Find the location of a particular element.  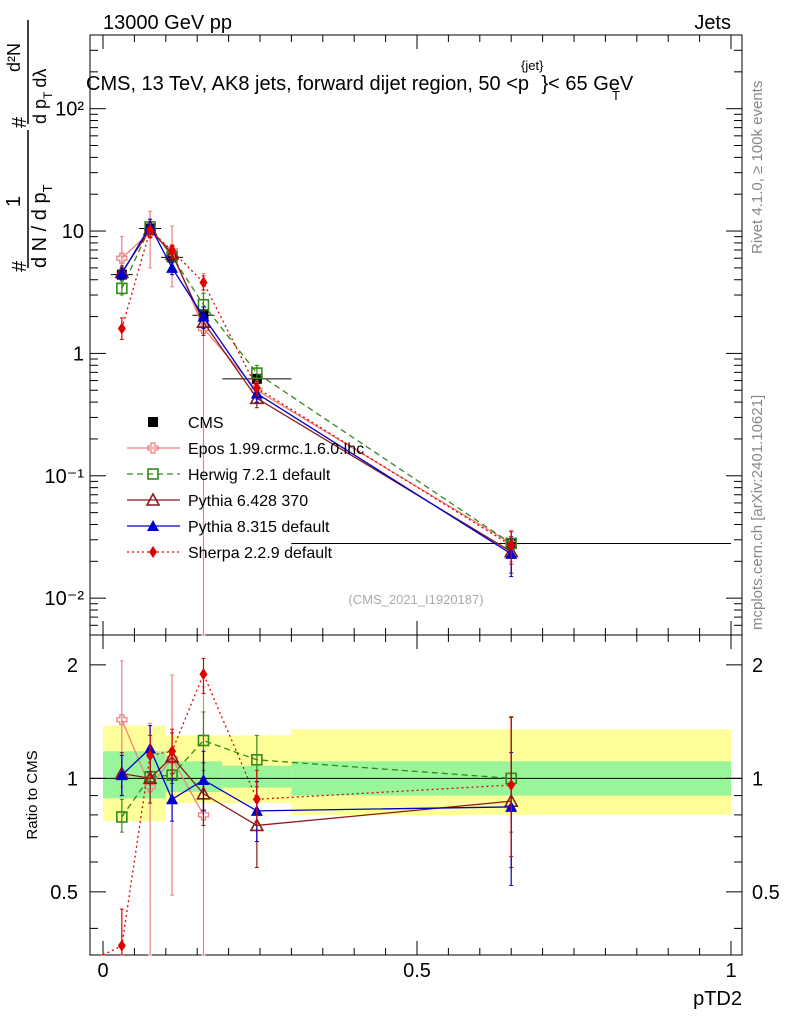

ylabel-frac1-den: d N / d p is located at coordinates (40, 230).